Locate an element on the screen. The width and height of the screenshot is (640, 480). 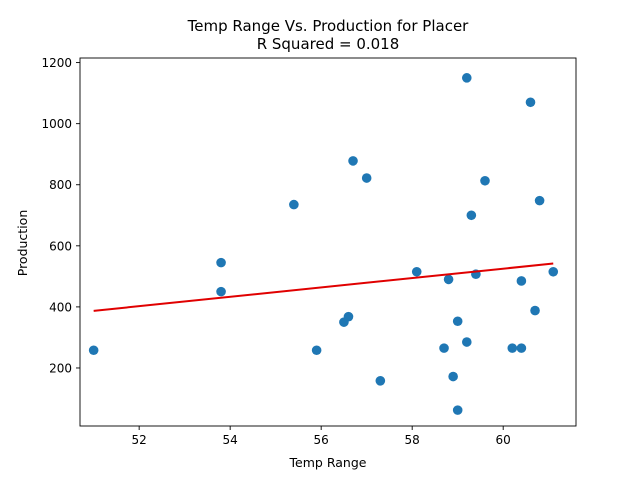
x-axis-label: Temp Range is located at coordinates (328, 462).